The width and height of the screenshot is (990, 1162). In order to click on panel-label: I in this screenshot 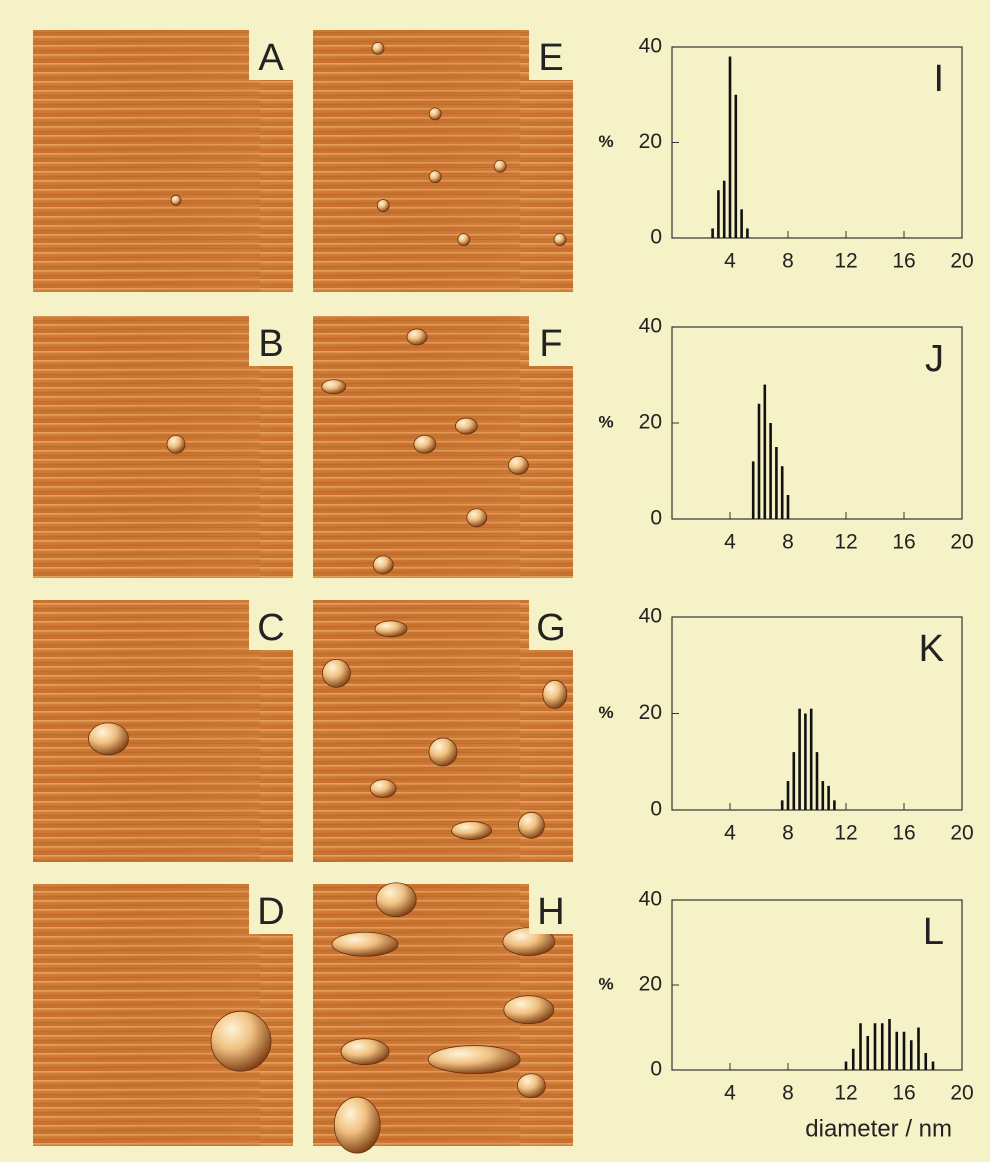, I will do `click(938, 79)`.